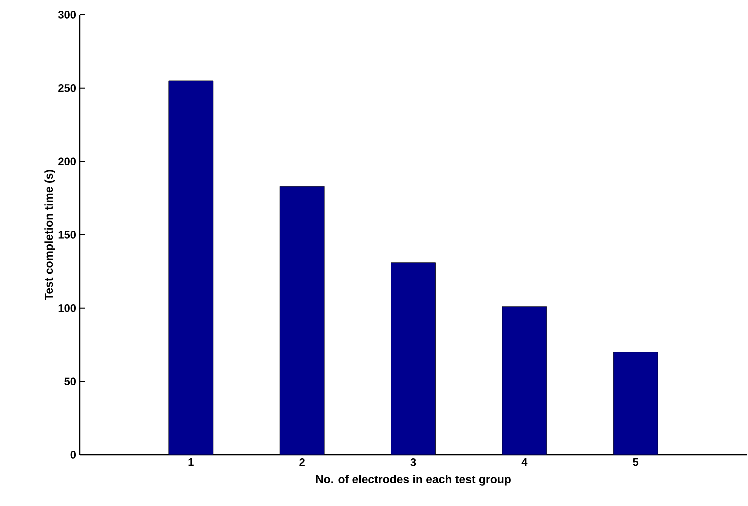 Image resolution: width=748 pixels, height=506 pixels. Describe the element at coordinates (67, 235) in the screenshot. I see `y-tick-label: 150` at that location.